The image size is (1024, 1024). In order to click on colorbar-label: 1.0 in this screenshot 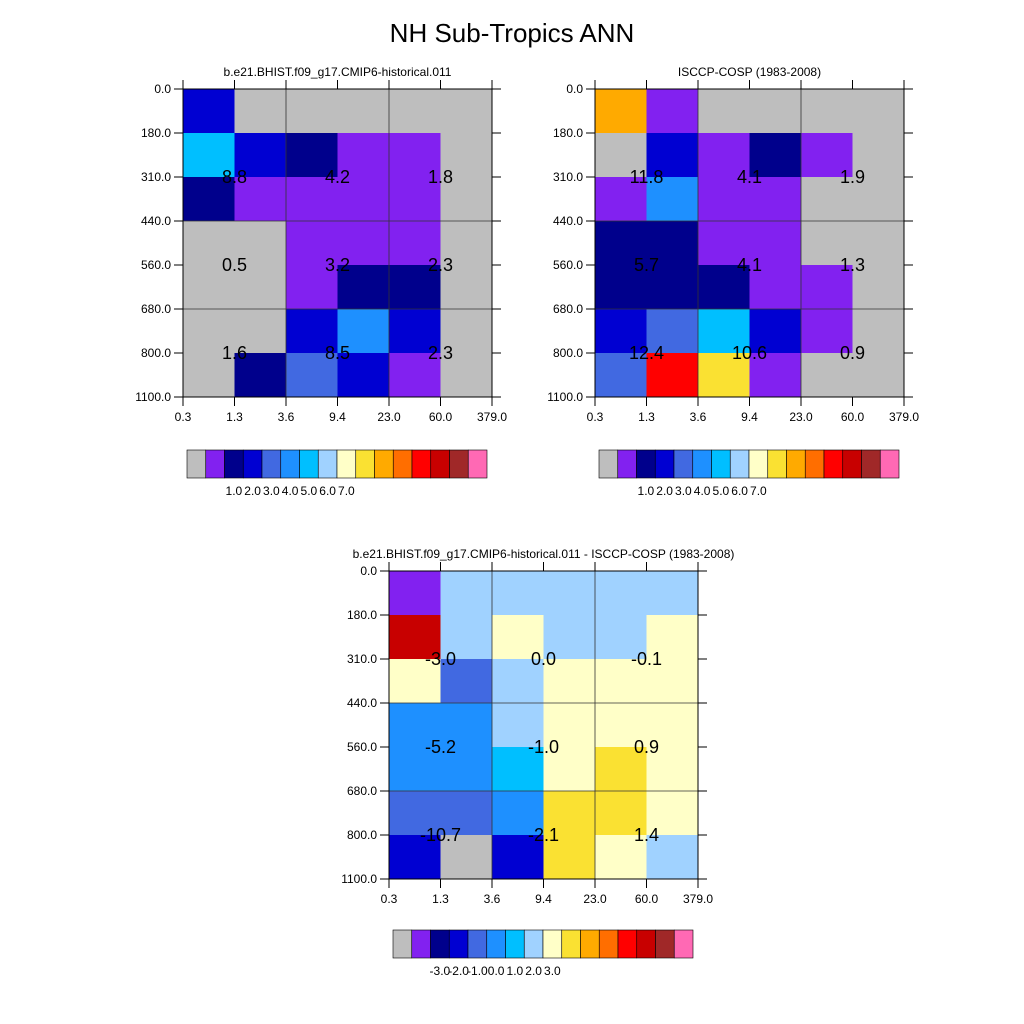, I will do `click(234, 491)`.